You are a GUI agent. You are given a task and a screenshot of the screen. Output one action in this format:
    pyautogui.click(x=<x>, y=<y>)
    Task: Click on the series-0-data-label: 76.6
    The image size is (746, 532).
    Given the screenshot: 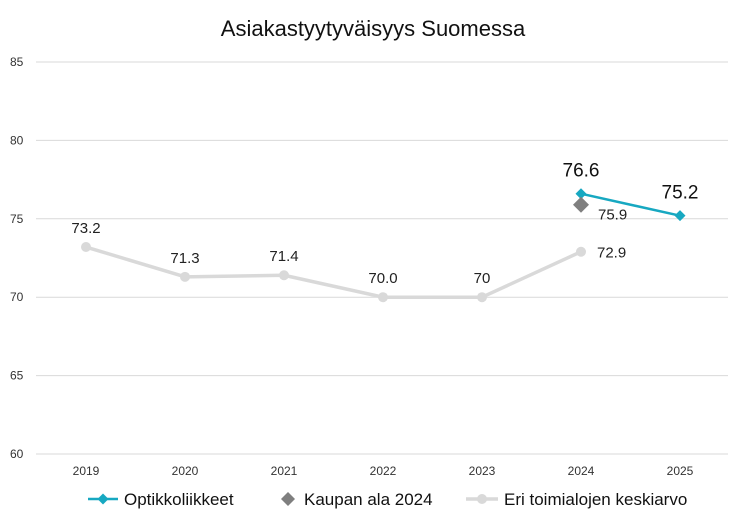 What is the action you would take?
    pyautogui.click(x=581, y=171)
    